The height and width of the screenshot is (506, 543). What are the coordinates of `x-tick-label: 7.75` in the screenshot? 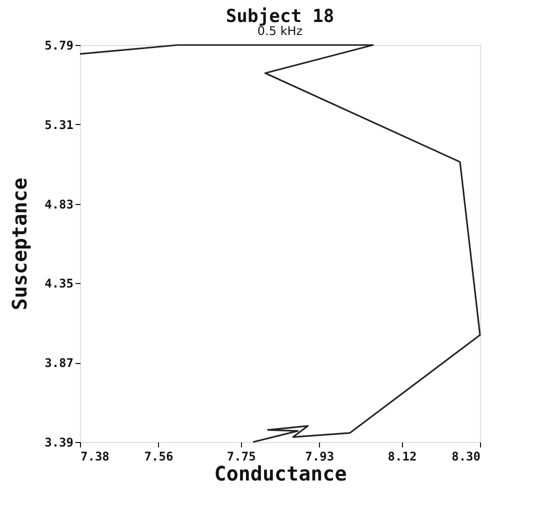 It's located at (241, 457).